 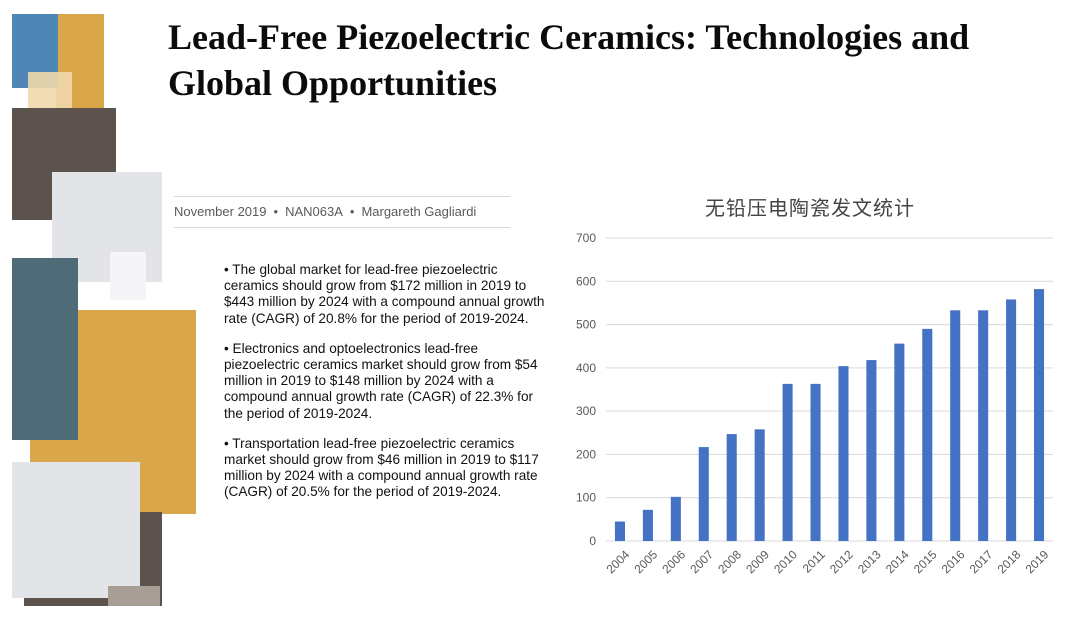 What do you see at coordinates (757, 561) in the screenshot?
I see `x-tick-label: 2009` at bounding box center [757, 561].